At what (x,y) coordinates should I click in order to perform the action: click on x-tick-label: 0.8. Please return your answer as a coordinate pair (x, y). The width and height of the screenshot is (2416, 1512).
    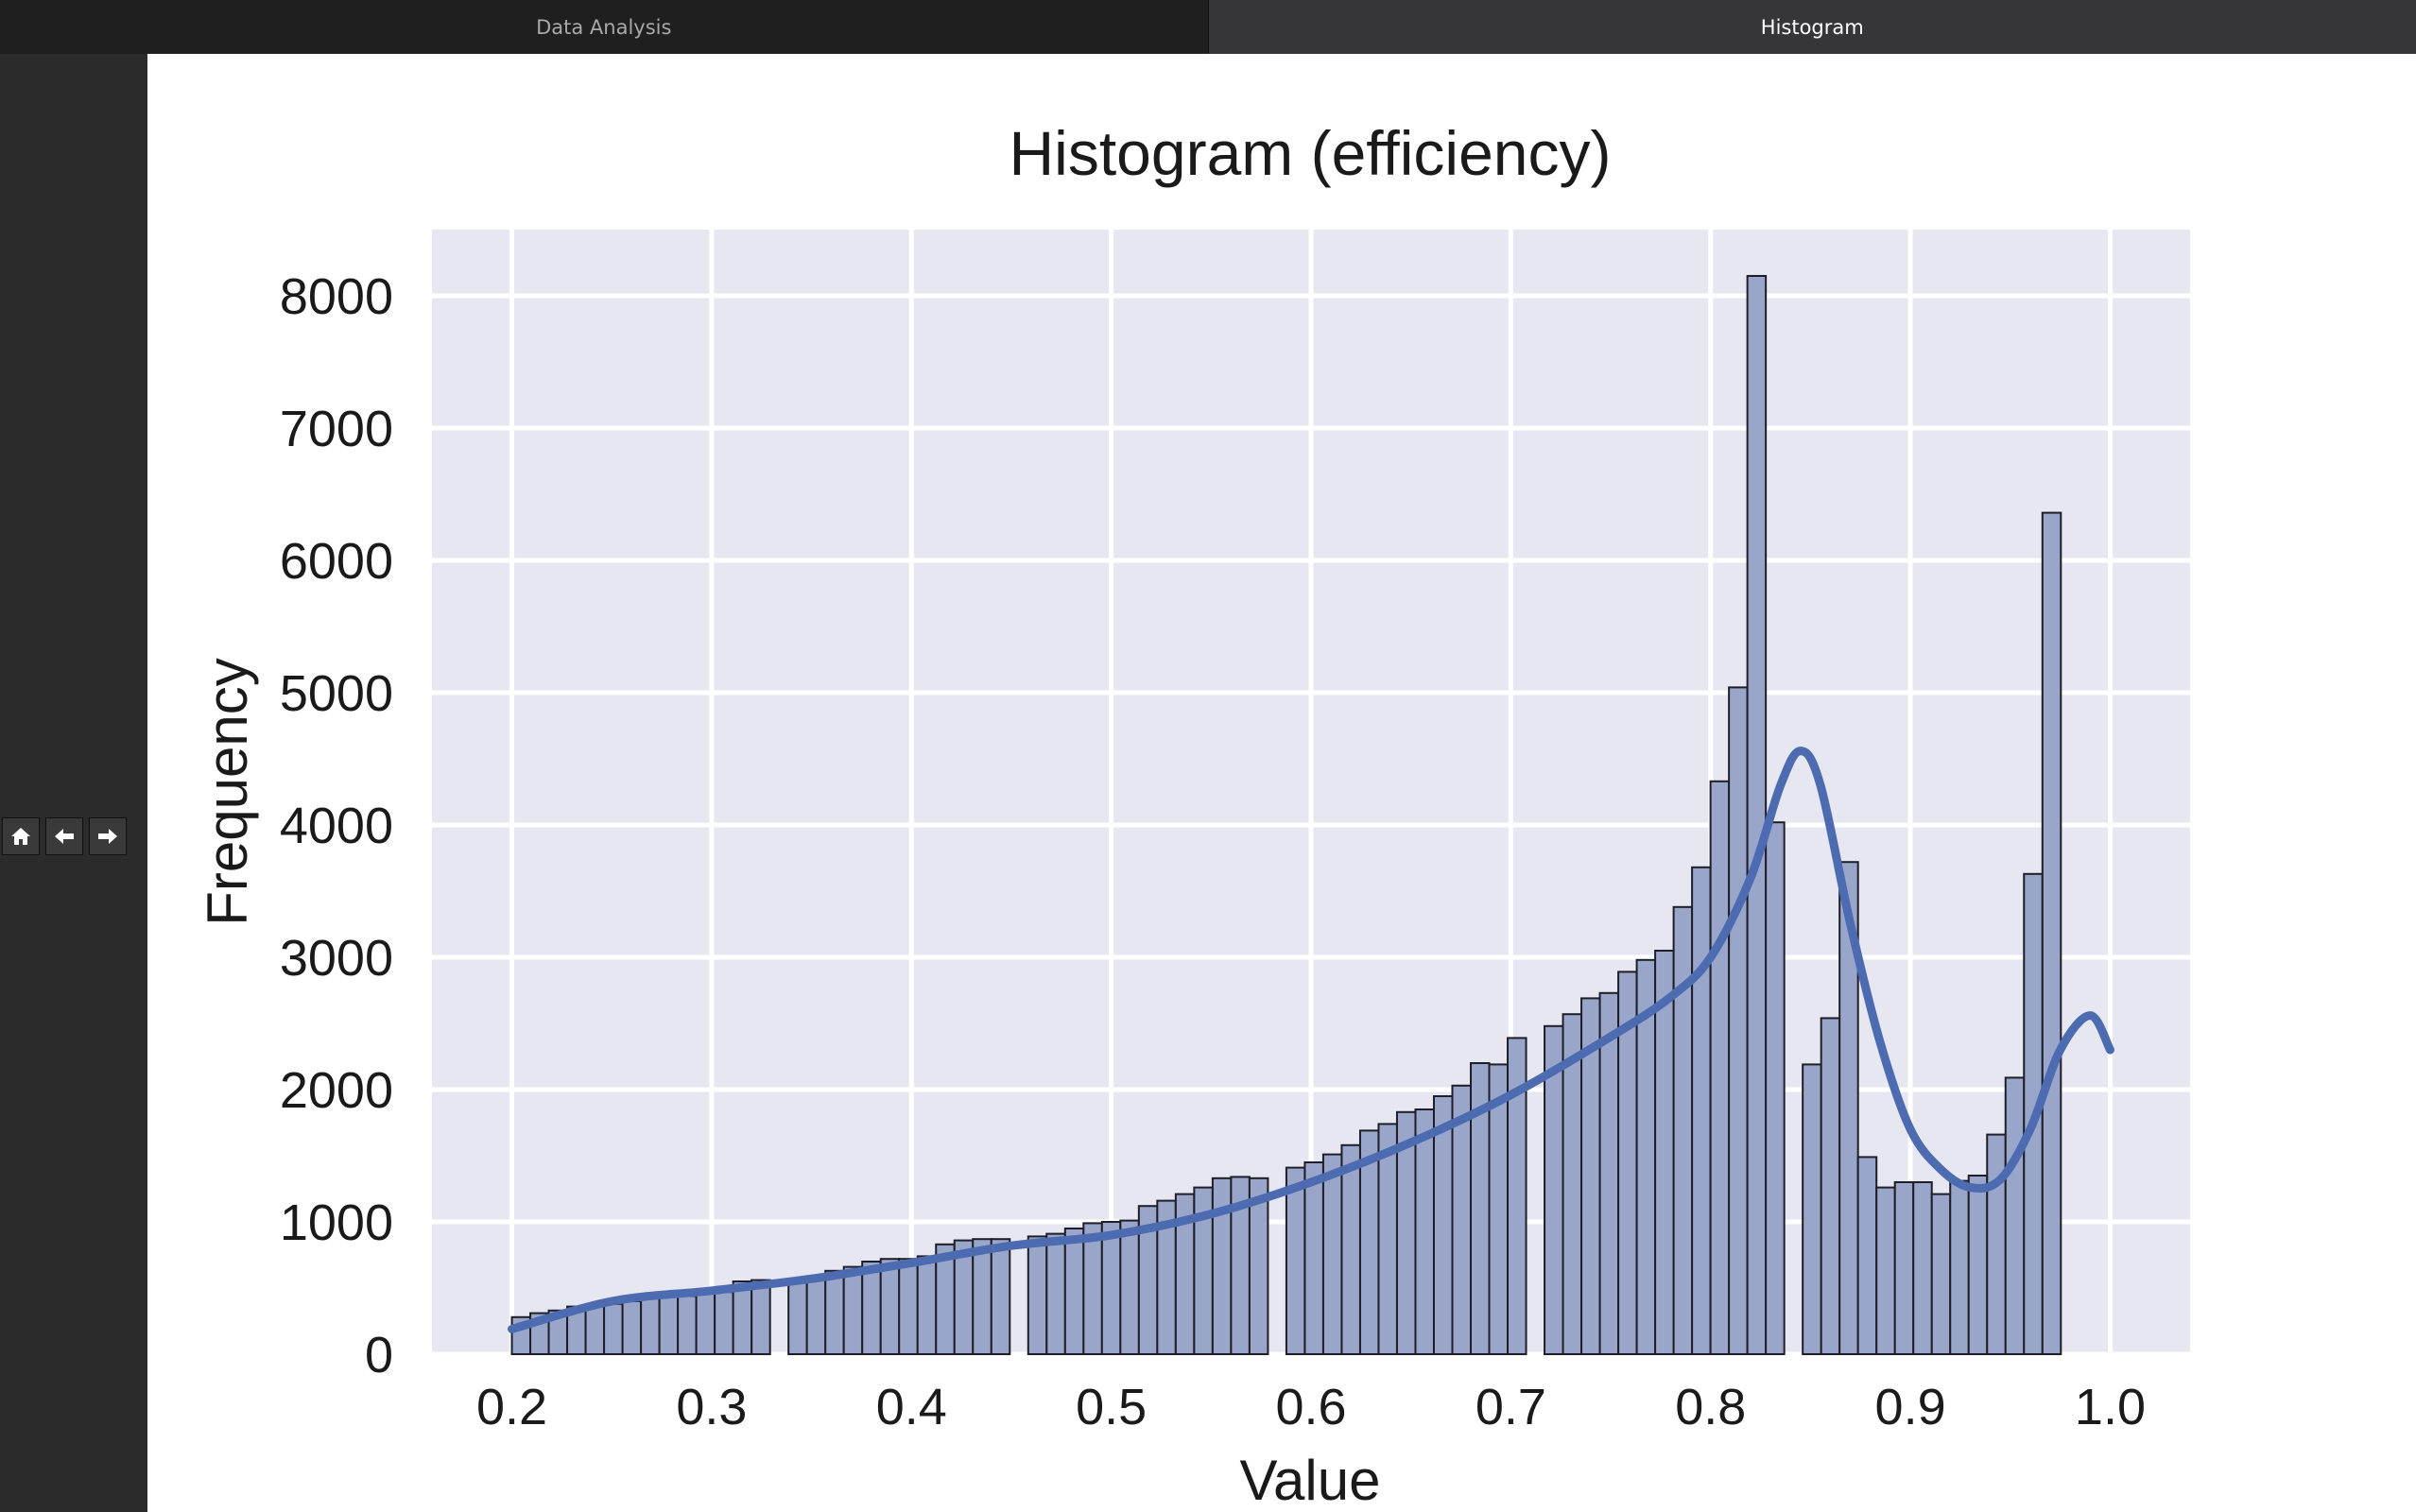
    Looking at the image, I should click on (1710, 1407).